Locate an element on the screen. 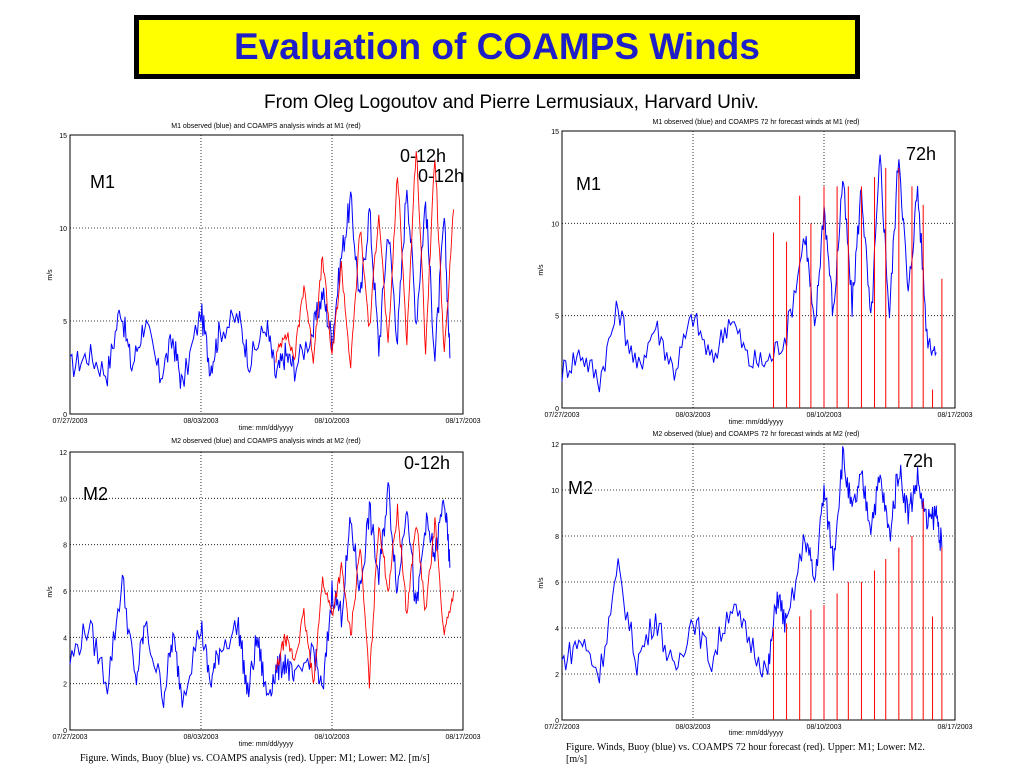 This screenshot has width=1023, height=767. page-title: Evaluation of COAMPS Winds is located at coordinates (497, 46).